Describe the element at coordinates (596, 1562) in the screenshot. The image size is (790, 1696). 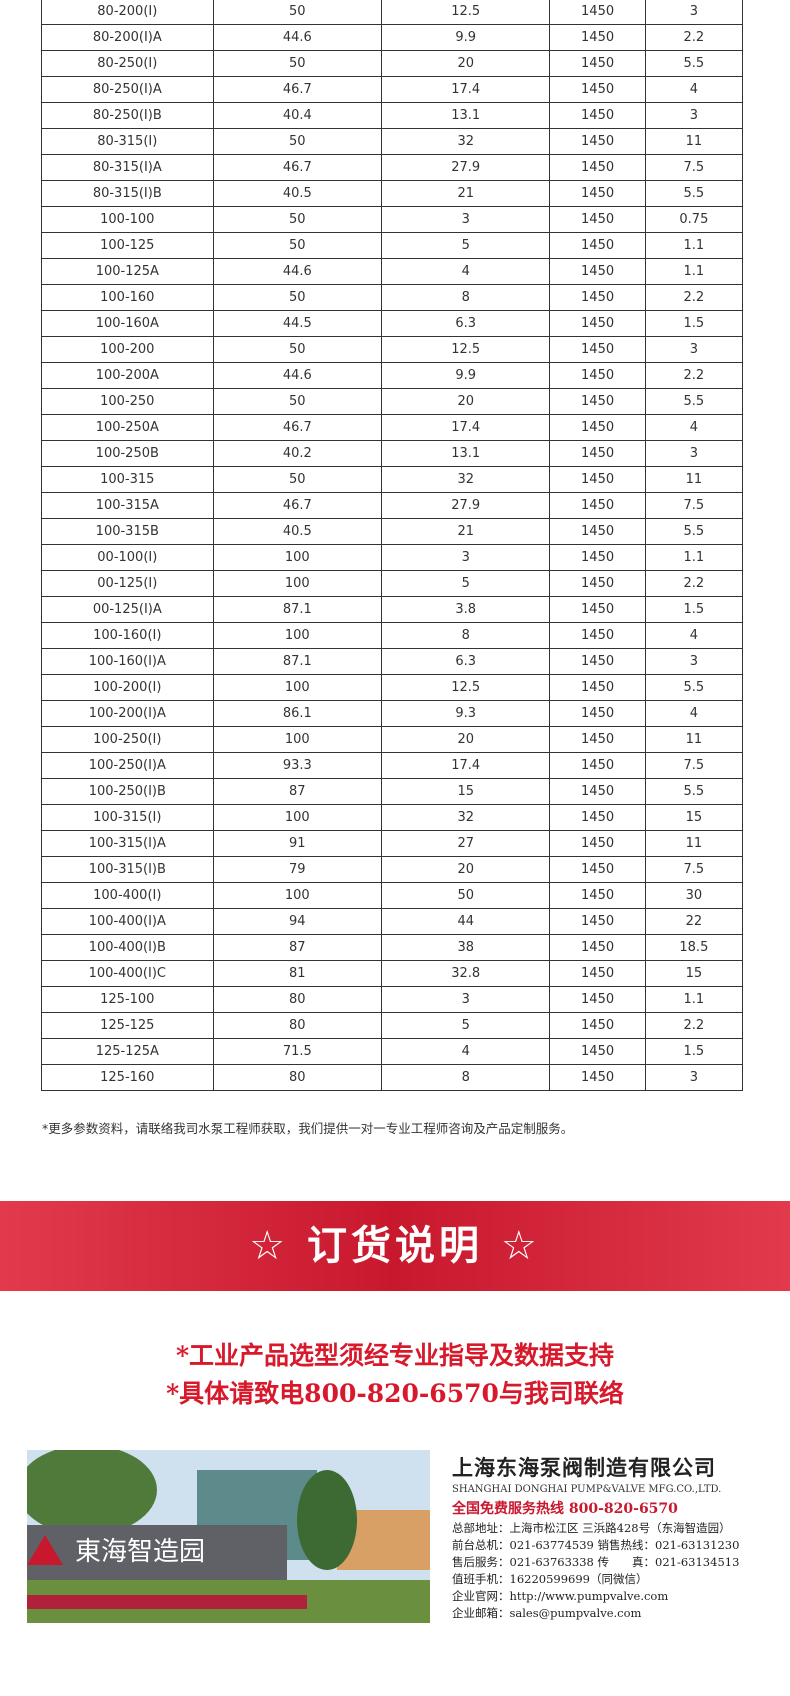
I see `contact-line: 售后服务：021-63763338 传 真：021-63134513` at that location.